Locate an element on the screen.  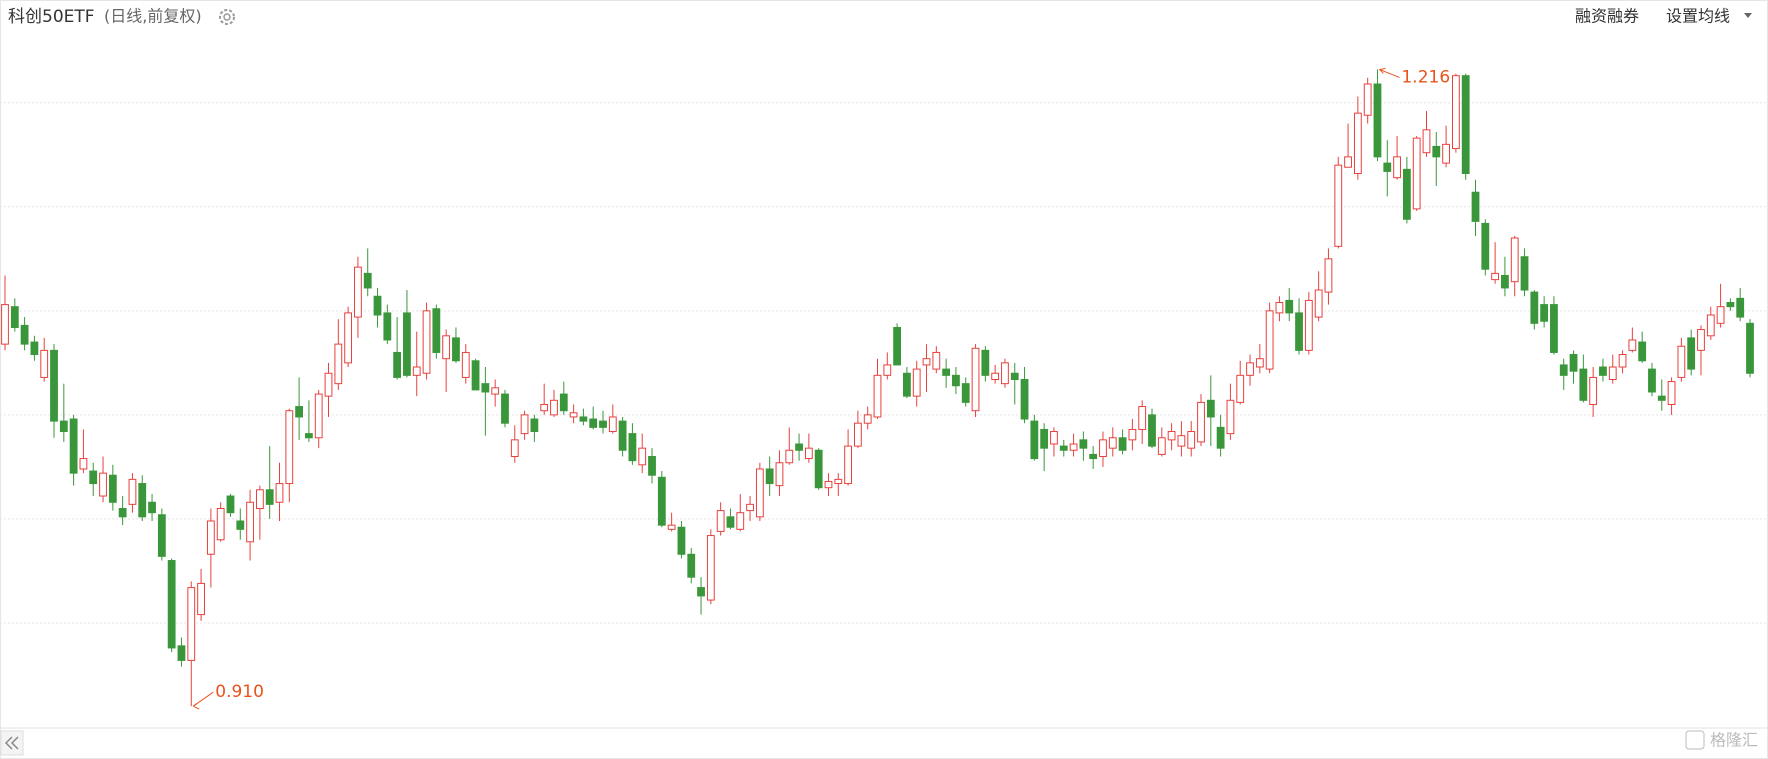
watermark-logo is located at coordinates (1695, 740).